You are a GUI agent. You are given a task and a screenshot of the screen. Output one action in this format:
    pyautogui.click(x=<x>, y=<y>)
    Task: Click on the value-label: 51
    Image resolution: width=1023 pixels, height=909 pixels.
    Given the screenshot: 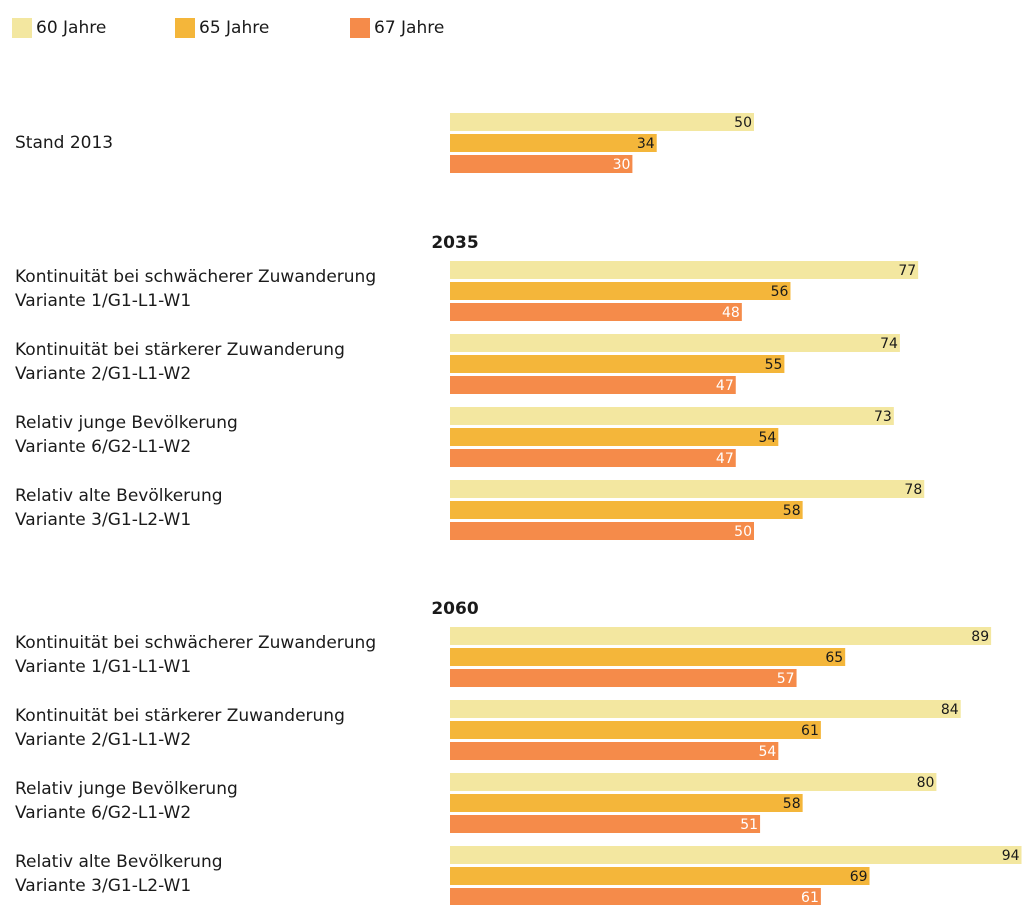 What is the action you would take?
    pyautogui.click(x=749, y=825)
    